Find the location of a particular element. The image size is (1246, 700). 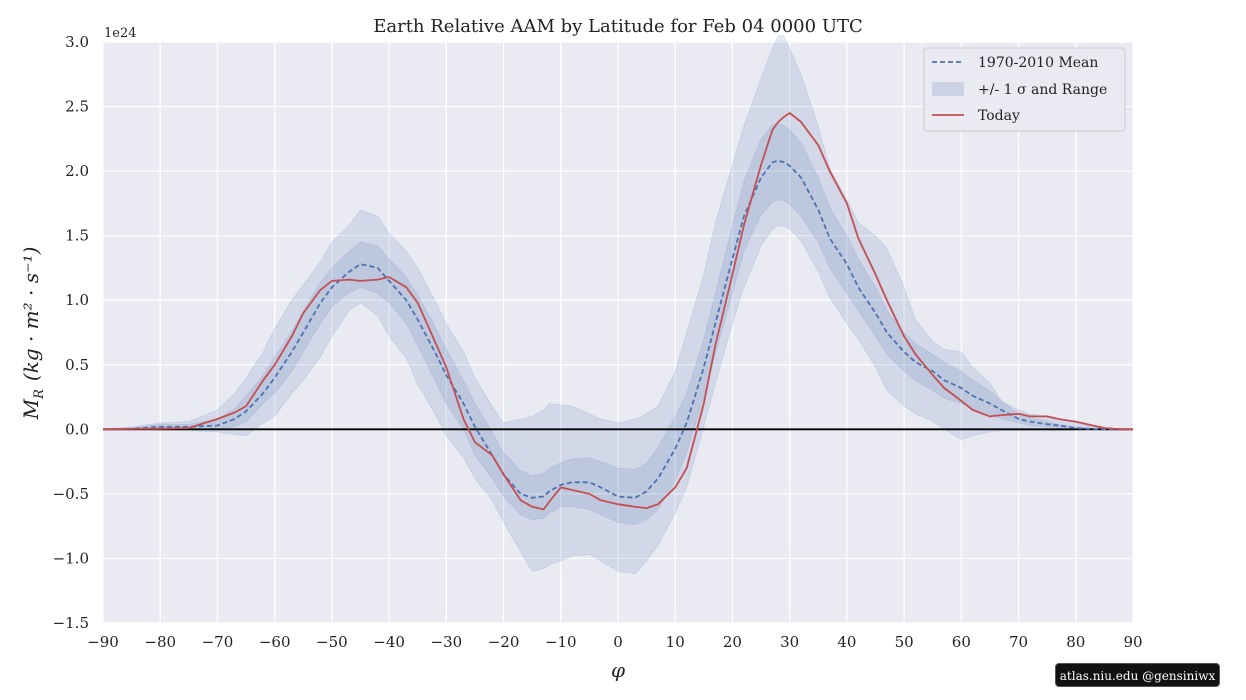

legend-box is located at coordinates (1024, 89).